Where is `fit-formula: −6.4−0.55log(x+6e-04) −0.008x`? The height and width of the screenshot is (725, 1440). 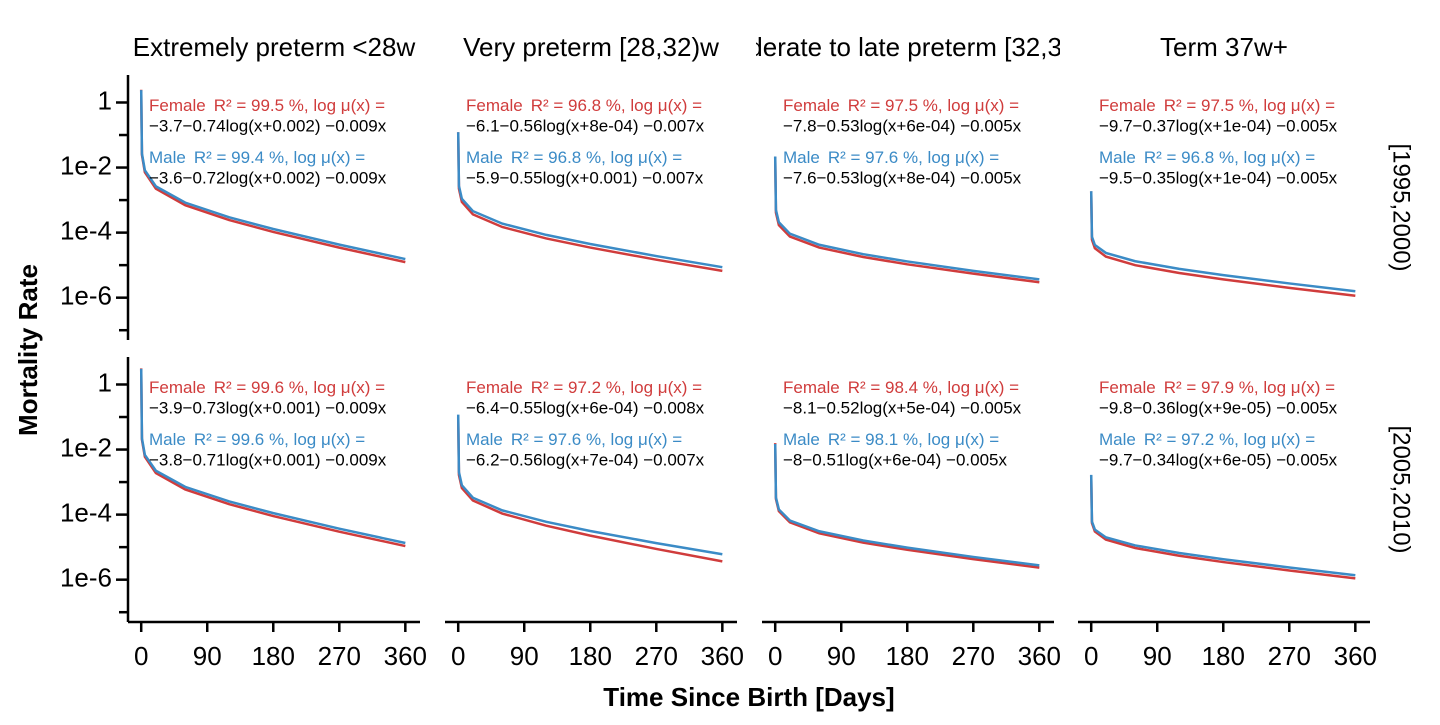
fit-formula: −6.4−0.55log(x+6e-04) −0.008x is located at coordinates (585, 407).